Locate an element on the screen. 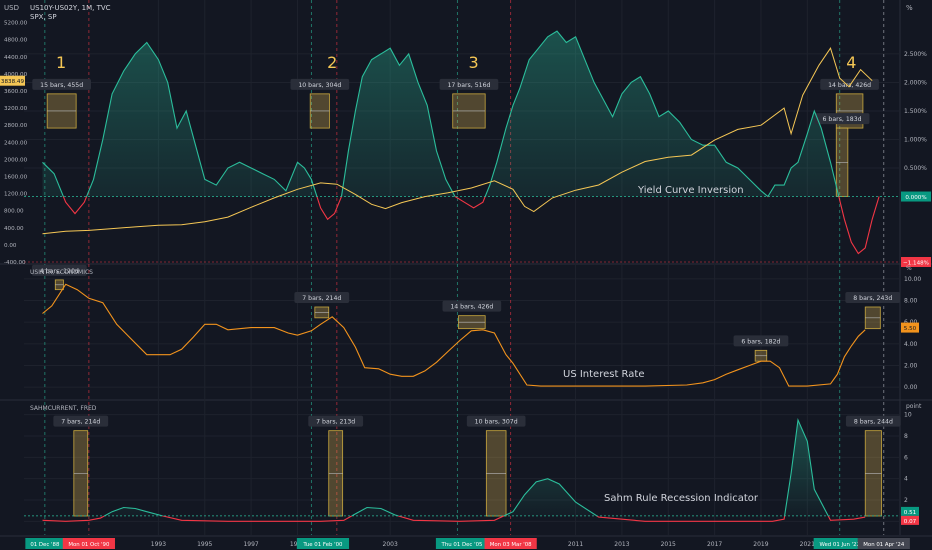  yield-right-axis-tick-label: 1.500% is located at coordinates (915, 111).